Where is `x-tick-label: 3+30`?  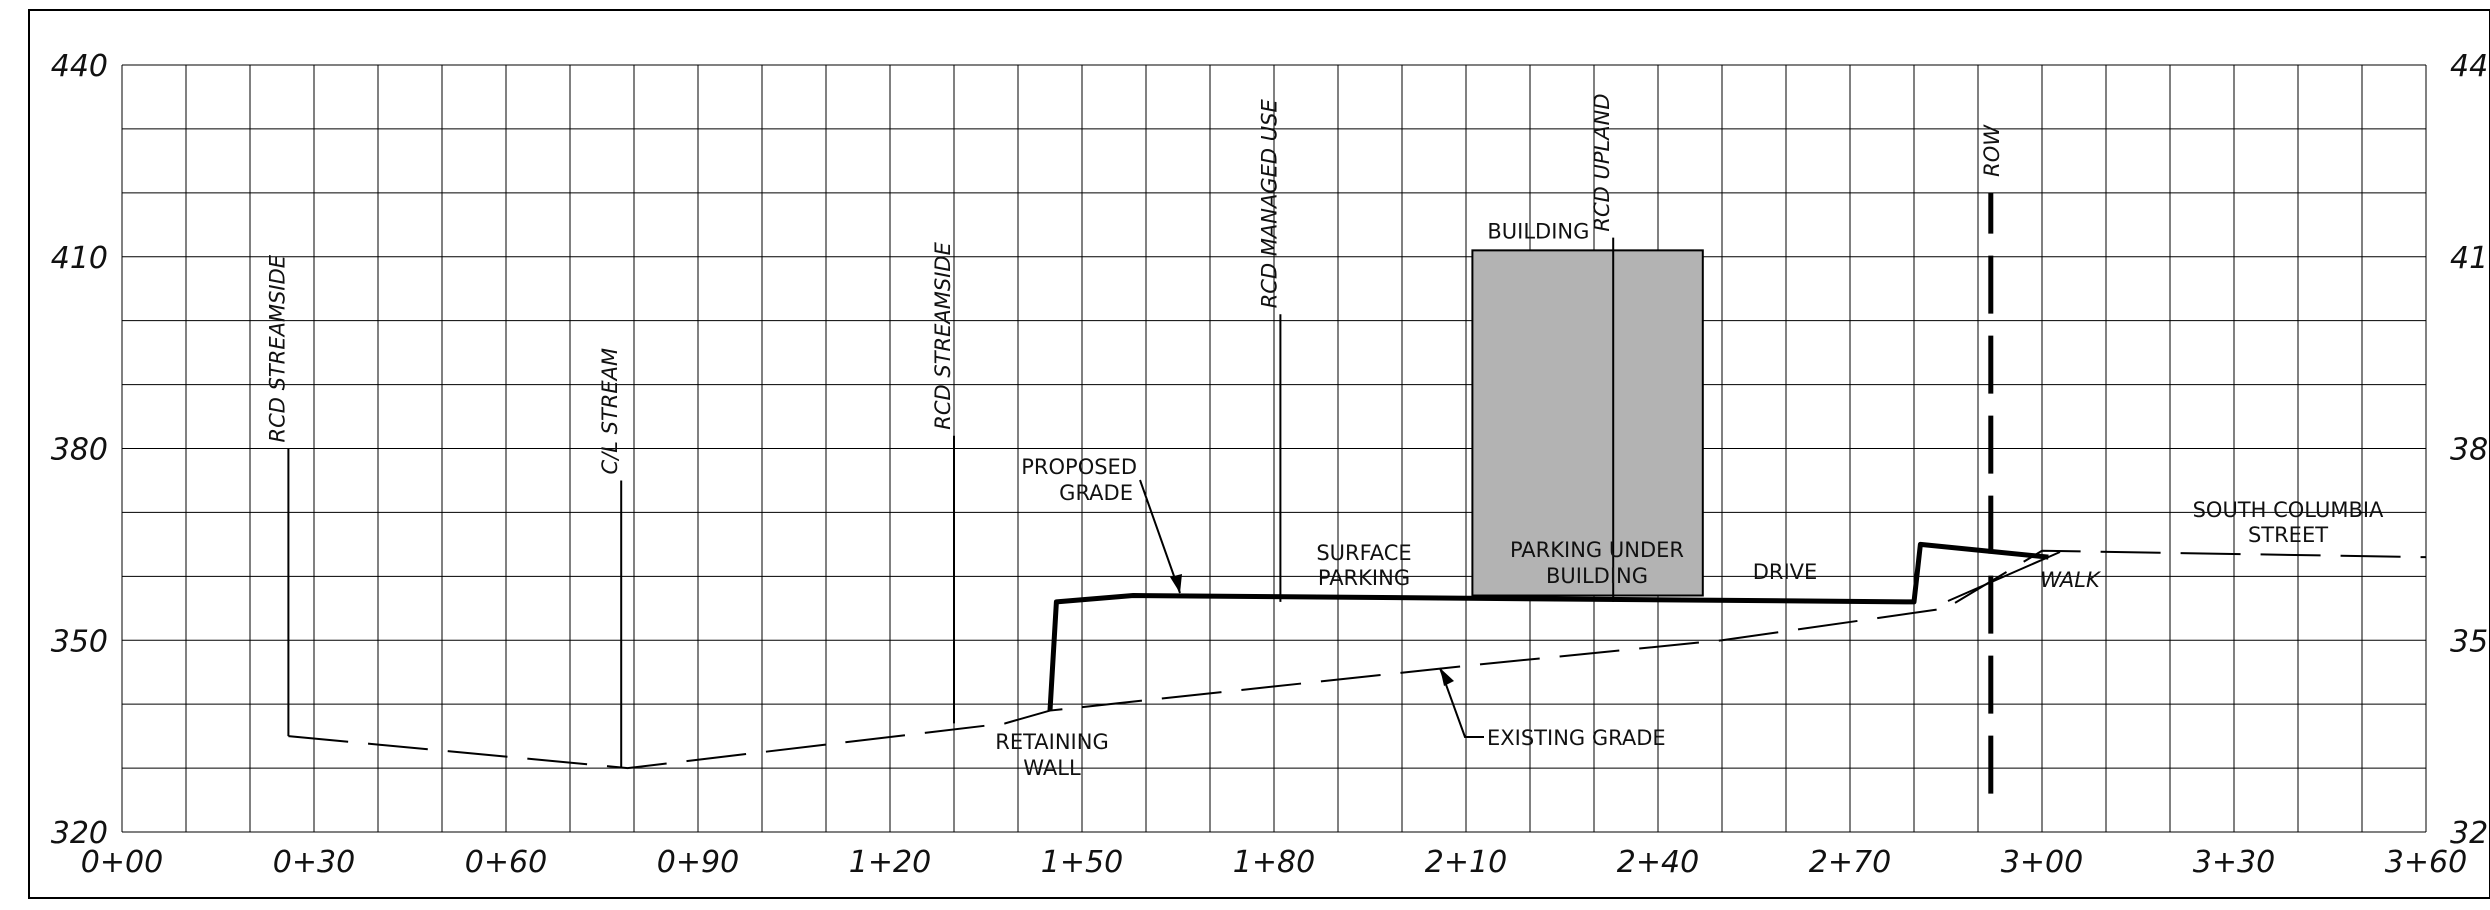 x-tick-label: 3+30 is located at coordinates (2234, 862).